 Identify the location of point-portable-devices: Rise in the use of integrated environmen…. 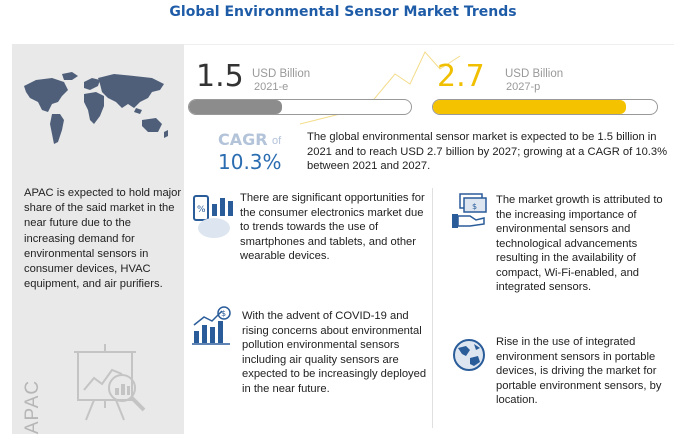
(579, 371).